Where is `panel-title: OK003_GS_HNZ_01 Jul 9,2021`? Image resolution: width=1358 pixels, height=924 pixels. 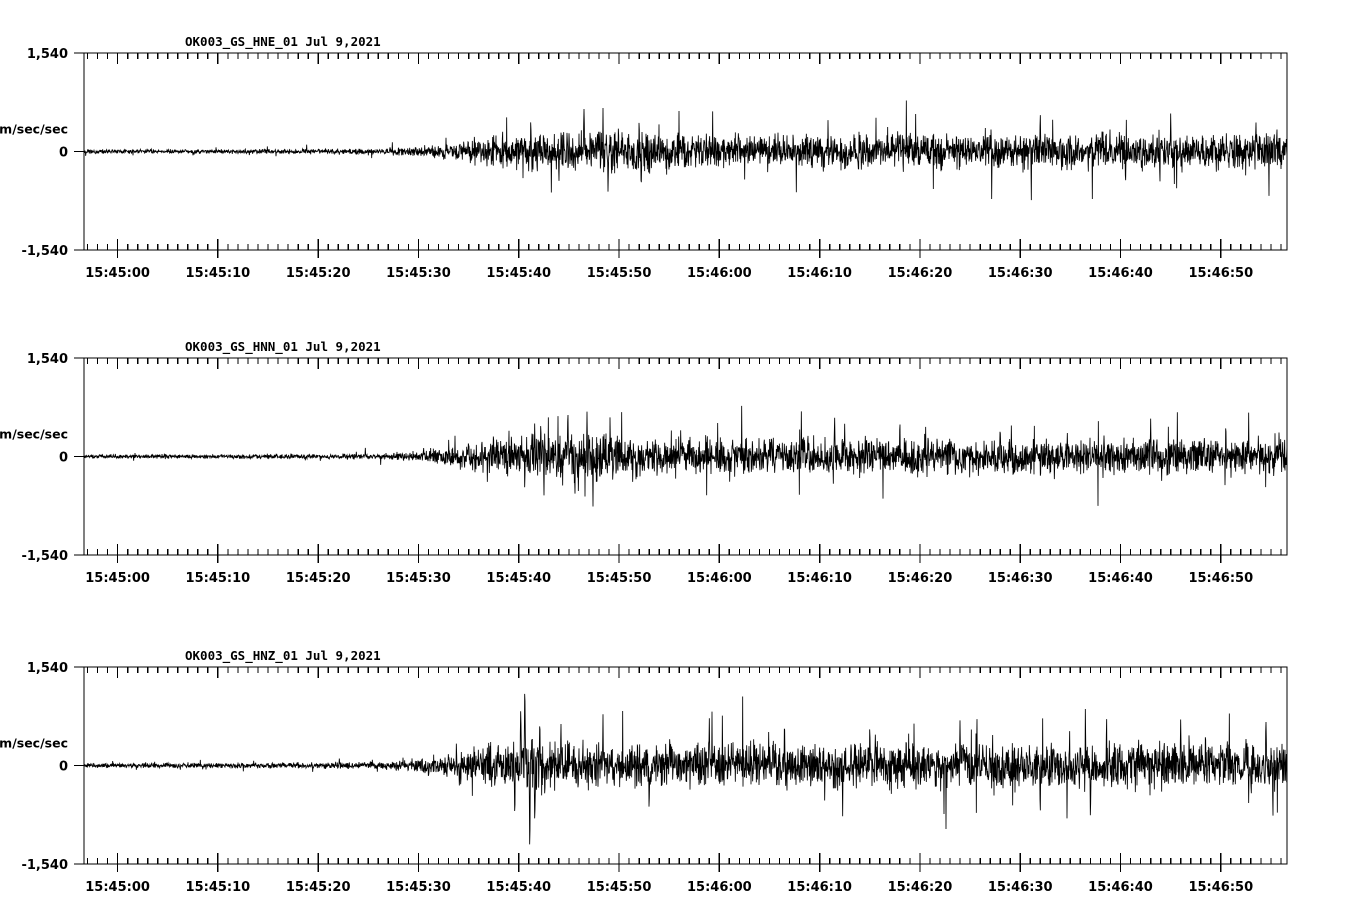 panel-title: OK003_GS_HNZ_01 Jul 9,2021 is located at coordinates (283, 656).